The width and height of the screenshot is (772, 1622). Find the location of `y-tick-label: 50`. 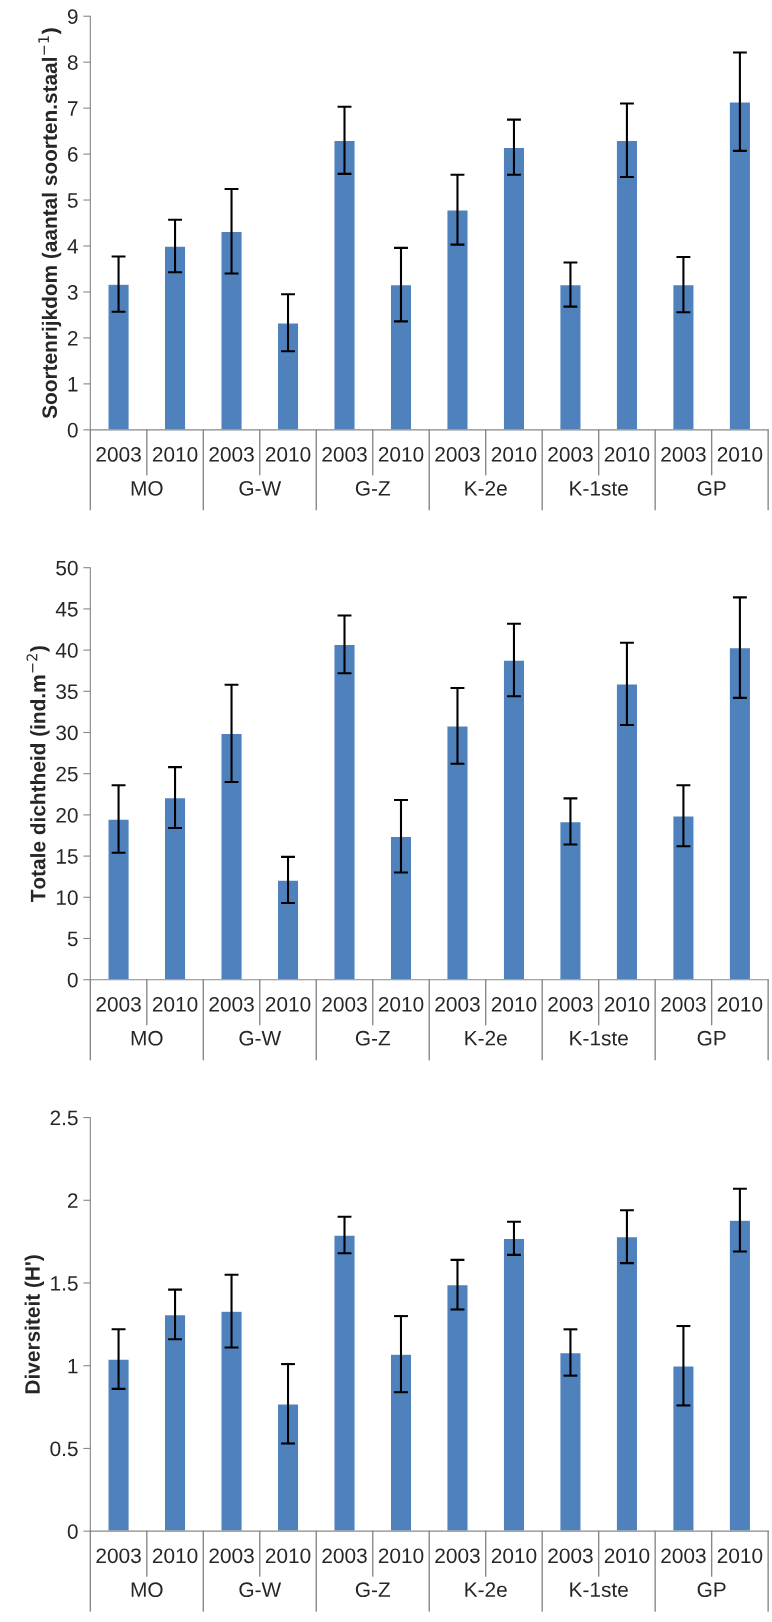

y-tick-label: 50 is located at coordinates (67, 568).